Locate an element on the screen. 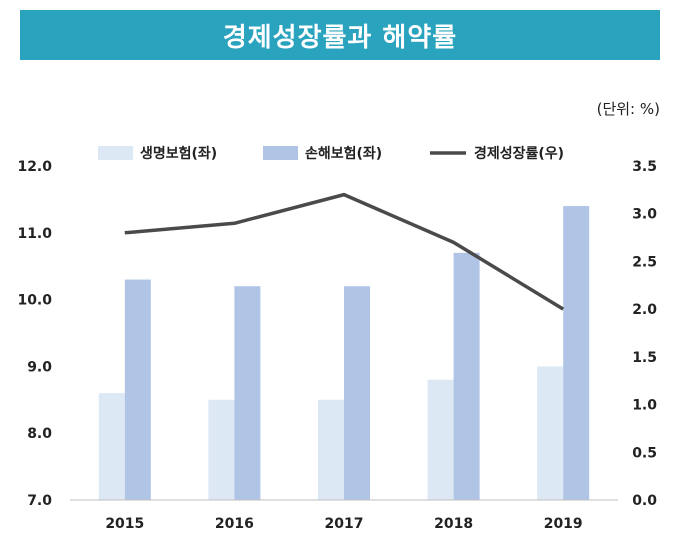 Image resolution: width=680 pixels, height=545 pixels. x-tick-label: 2016 is located at coordinates (234, 524).